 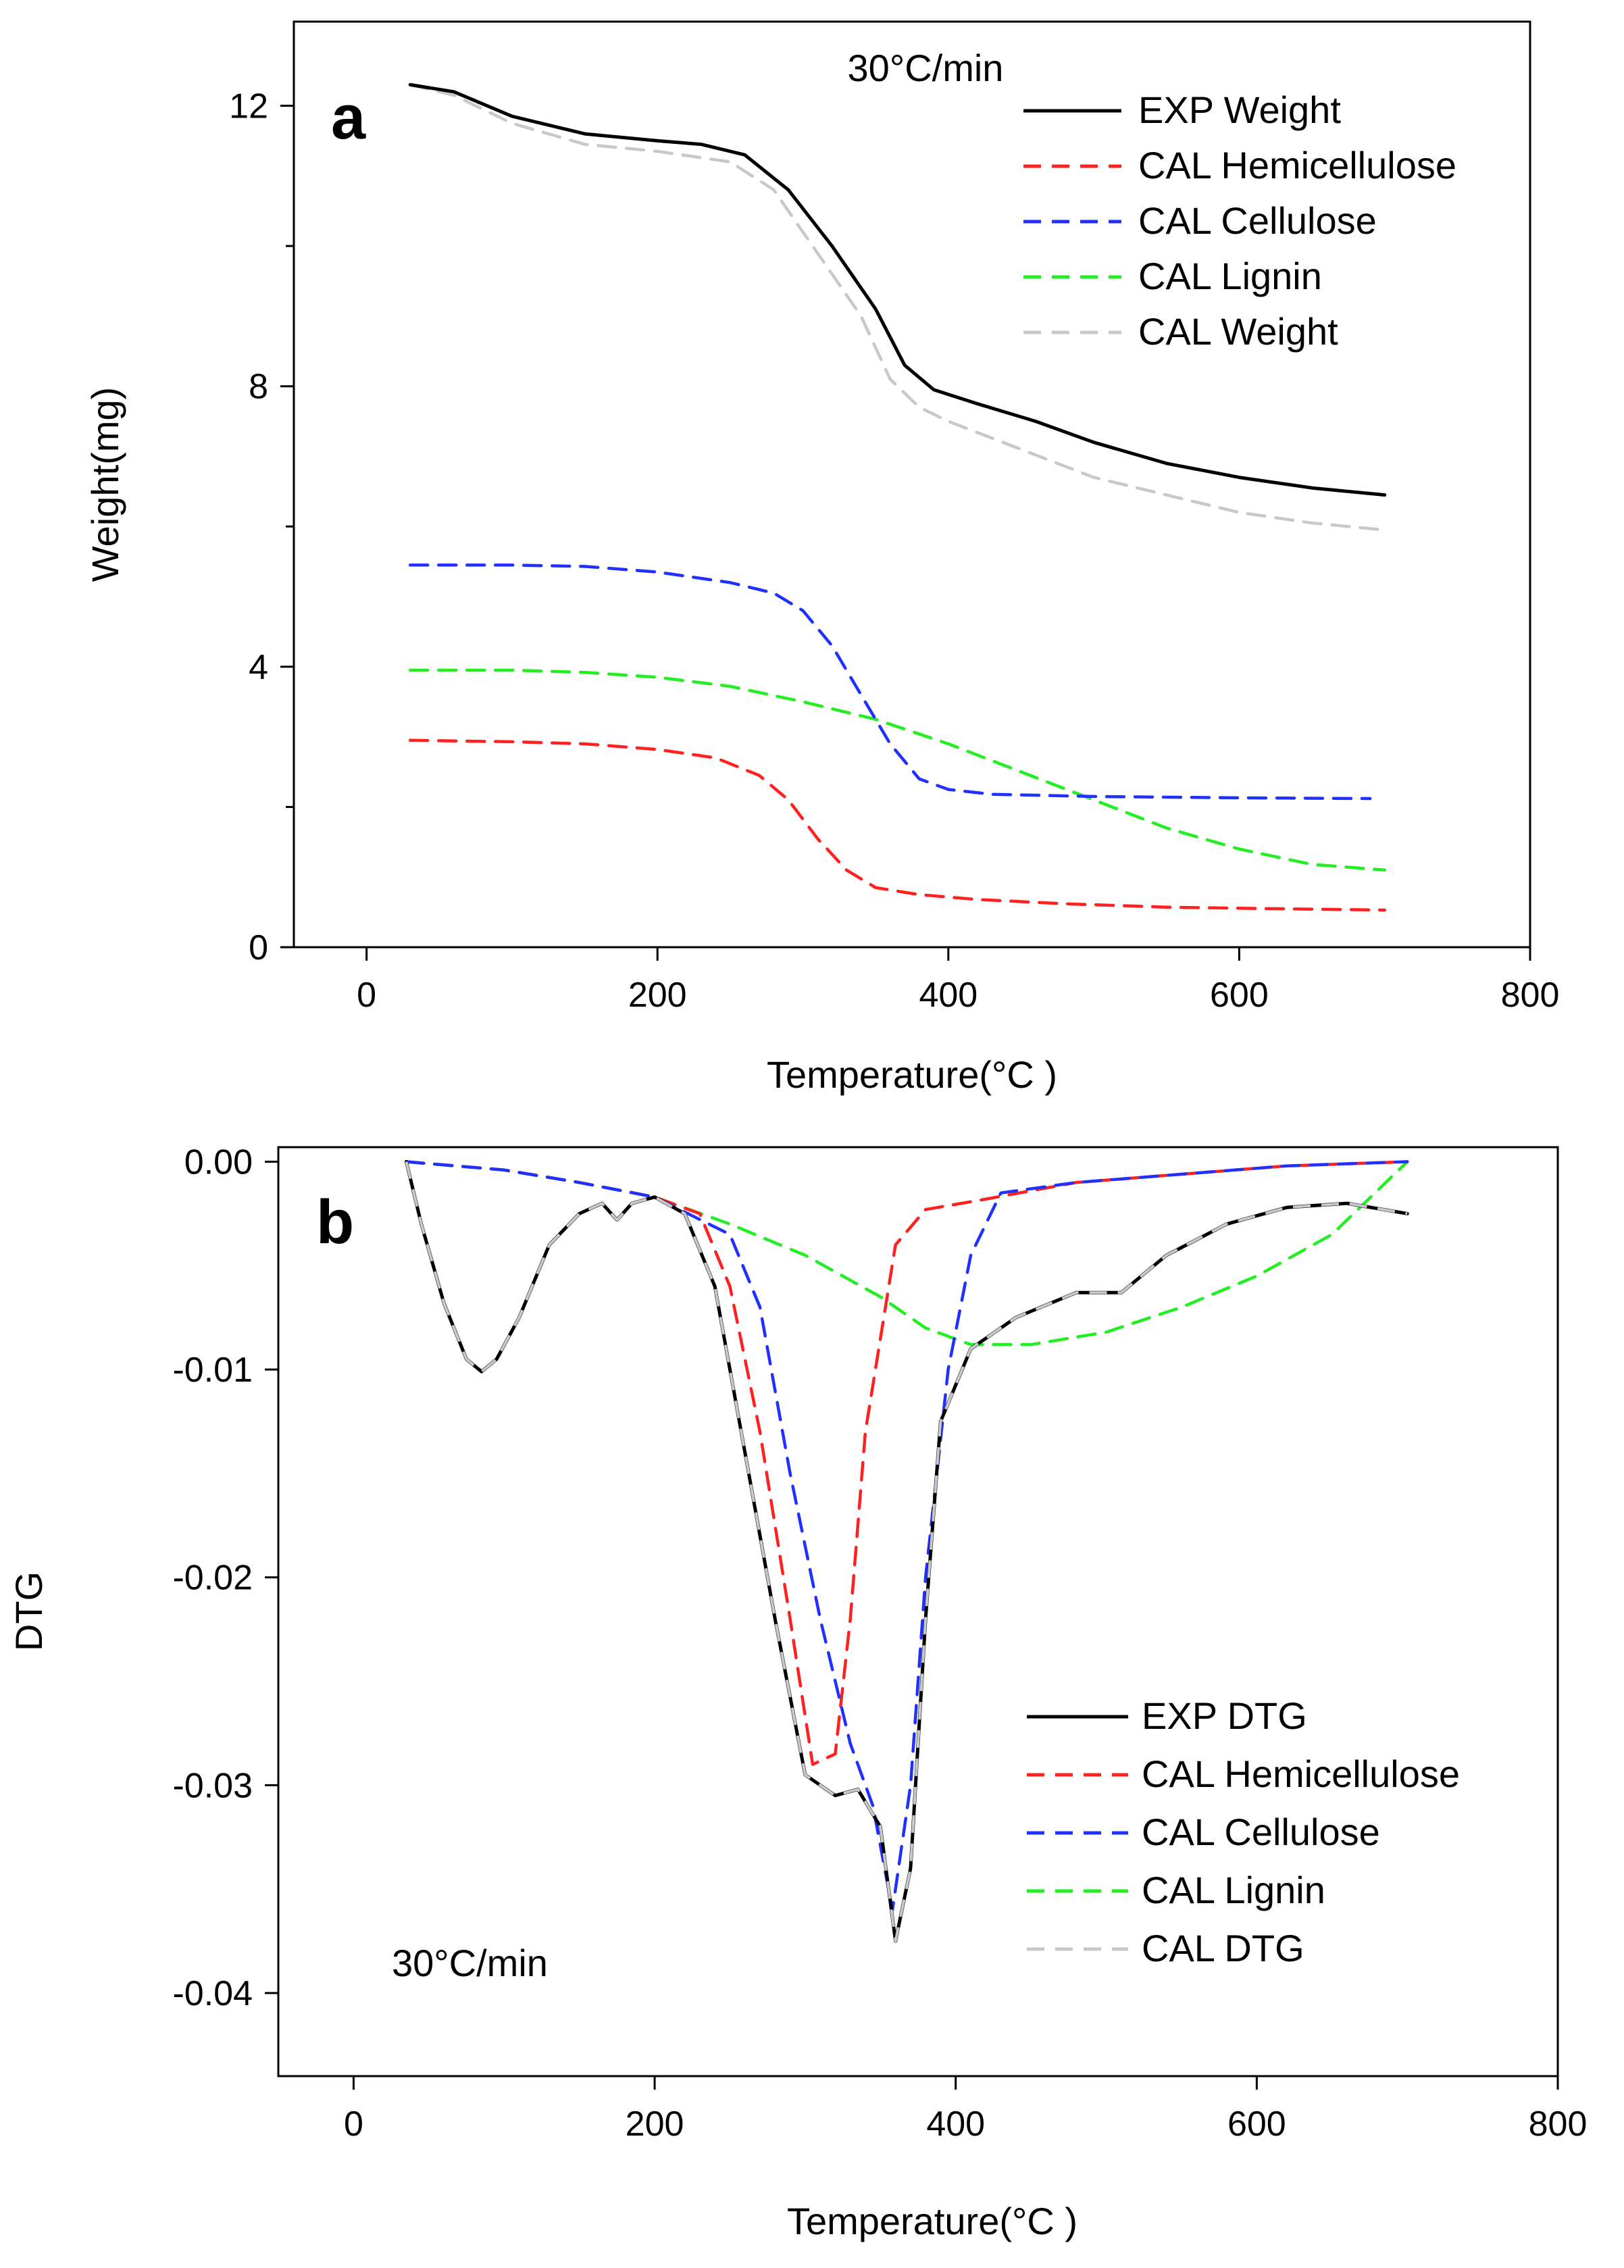 What do you see at coordinates (258, 667) in the screenshot?
I see `y-tick-label: 4` at bounding box center [258, 667].